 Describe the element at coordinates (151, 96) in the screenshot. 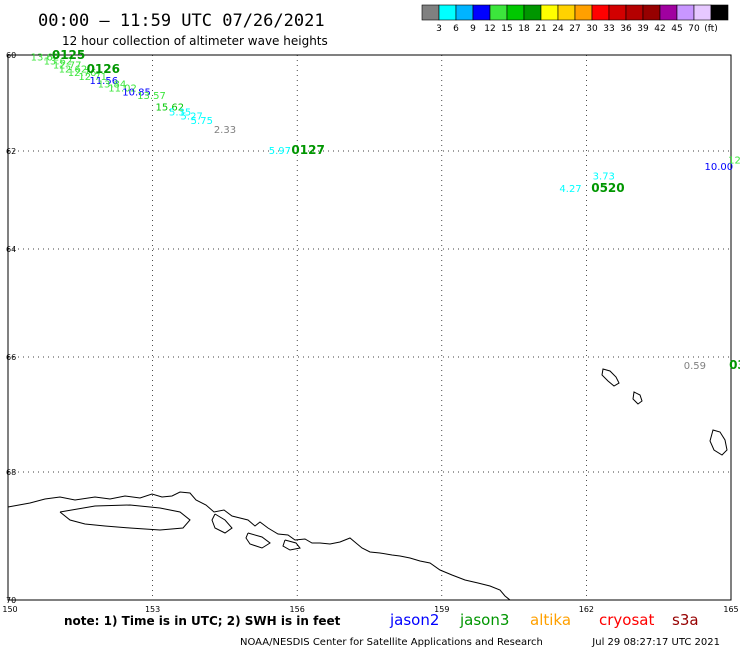

I see `wave-height-label: 13.57` at that location.